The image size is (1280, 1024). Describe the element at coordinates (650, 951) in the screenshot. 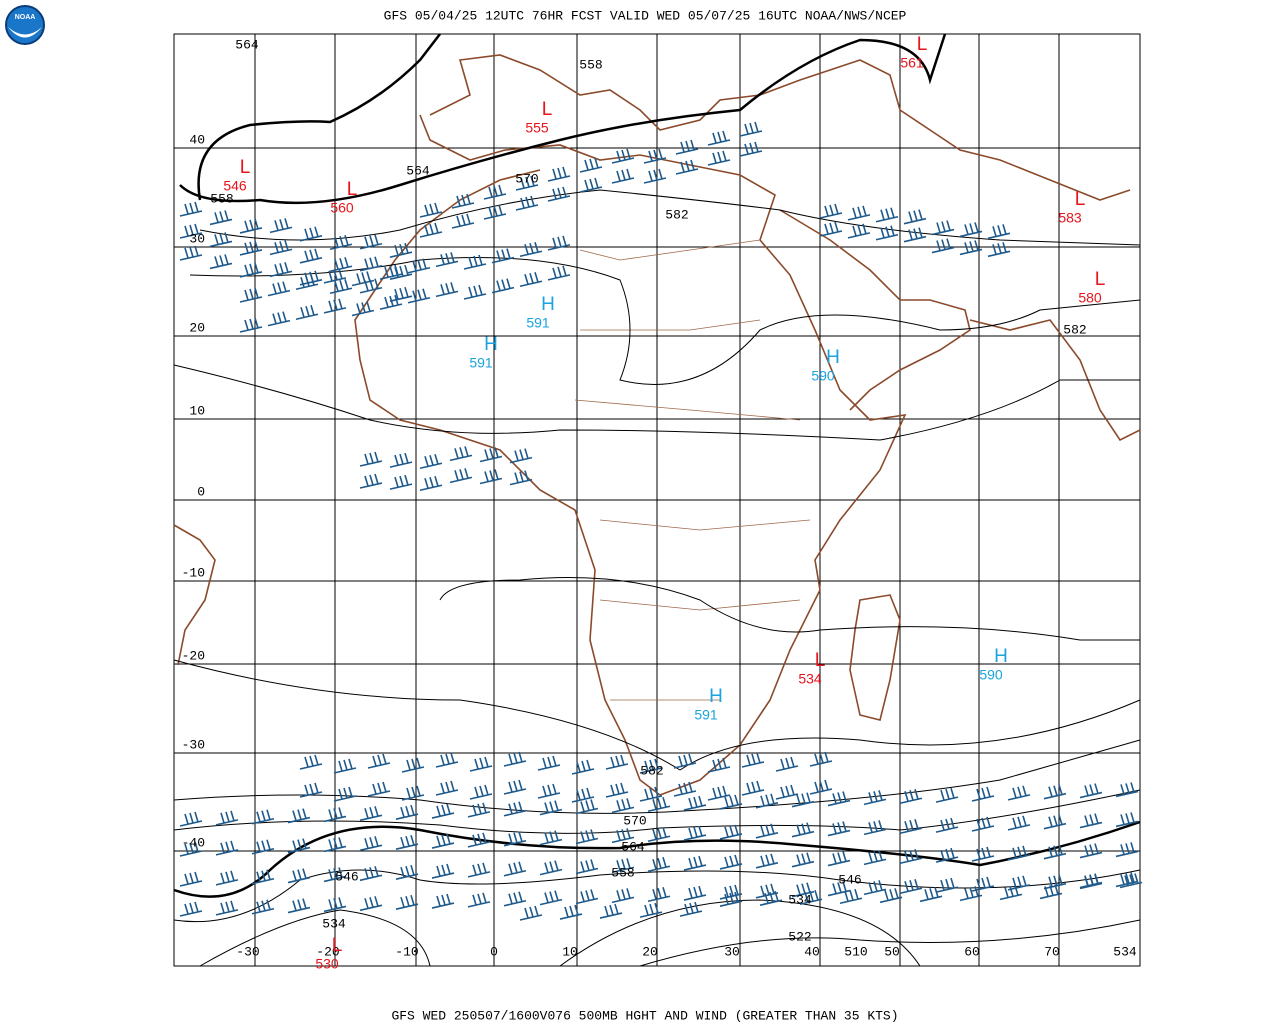

I see `longitude-label: 20` at that location.